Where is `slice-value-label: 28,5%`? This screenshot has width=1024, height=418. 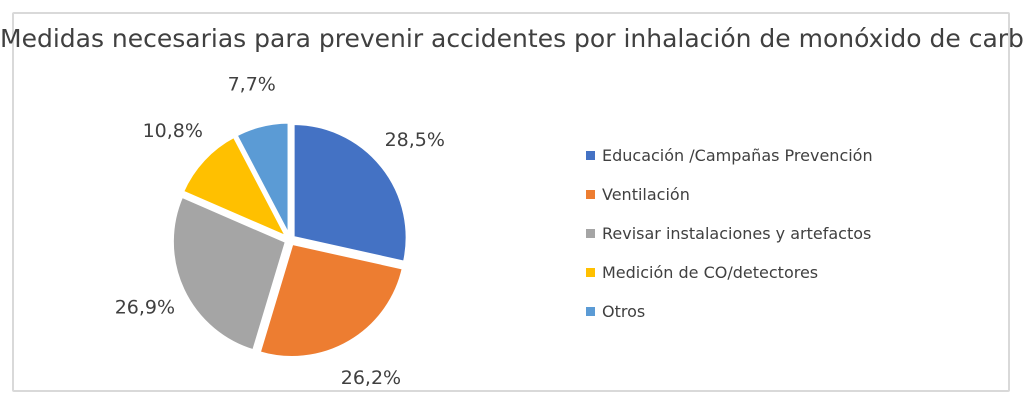 slice-value-label: 28,5% is located at coordinates (415, 140).